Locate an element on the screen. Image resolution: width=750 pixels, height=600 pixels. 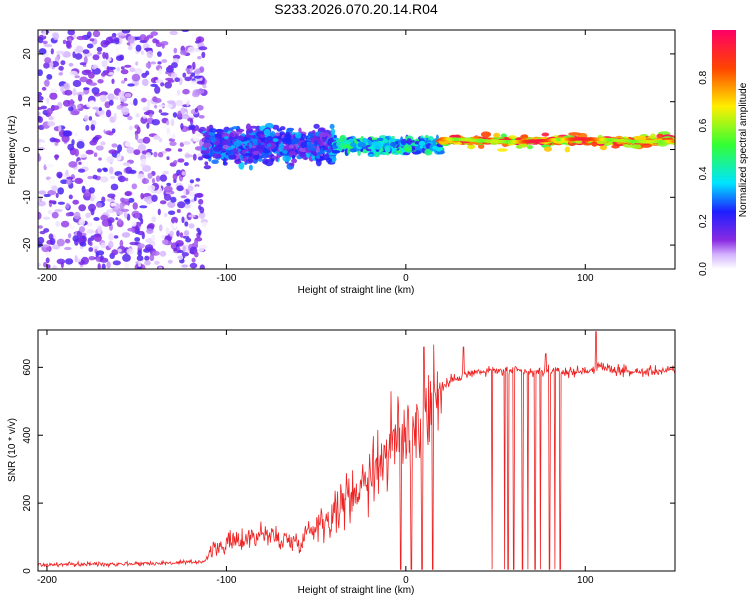
spectrogram-core-cell is located at coordinates (673, 141).